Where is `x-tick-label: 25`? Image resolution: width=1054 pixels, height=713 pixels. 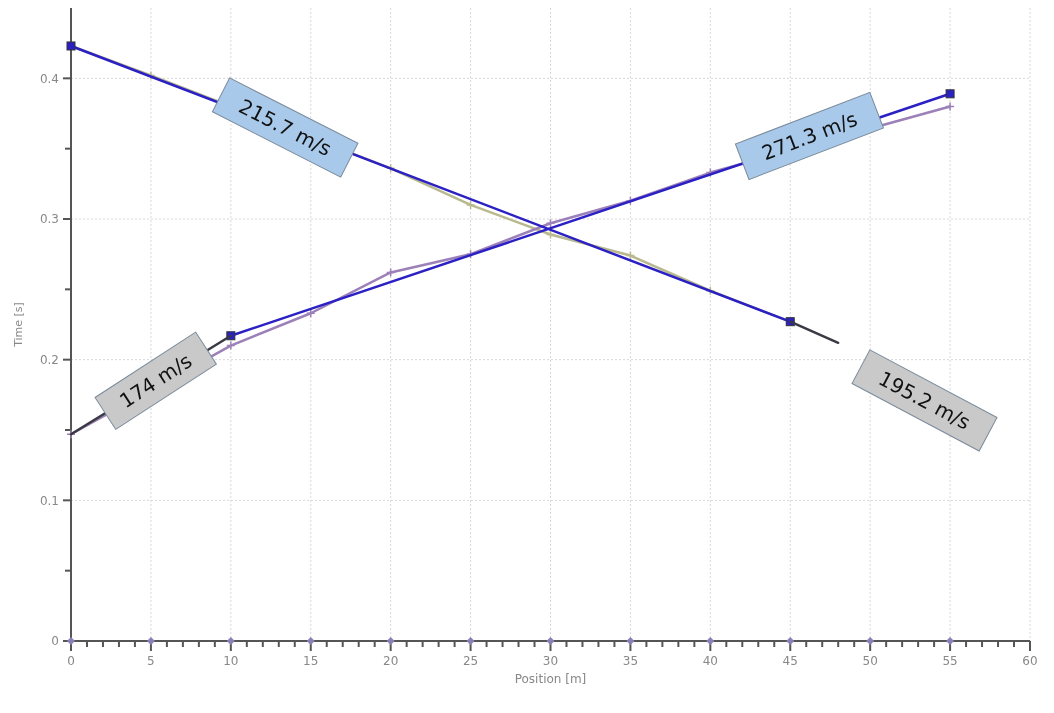
x-tick-label: 25 is located at coordinates (470, 661).